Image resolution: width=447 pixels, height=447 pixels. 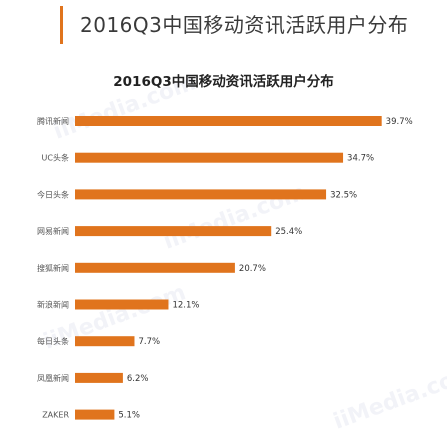 I want to click on category-label: 搜狐新闻, so click(x=53, y=268).